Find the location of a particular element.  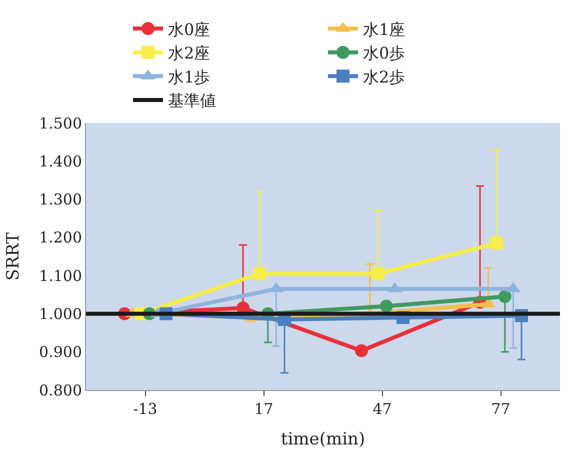

y-tick-label: 1.400 is located at coordinates (60, 161).